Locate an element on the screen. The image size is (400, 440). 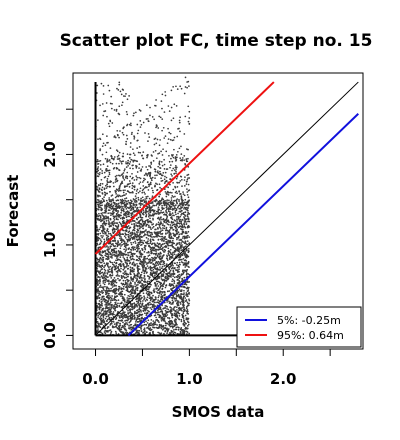
scatter-points is located at coordinates (142, 206).